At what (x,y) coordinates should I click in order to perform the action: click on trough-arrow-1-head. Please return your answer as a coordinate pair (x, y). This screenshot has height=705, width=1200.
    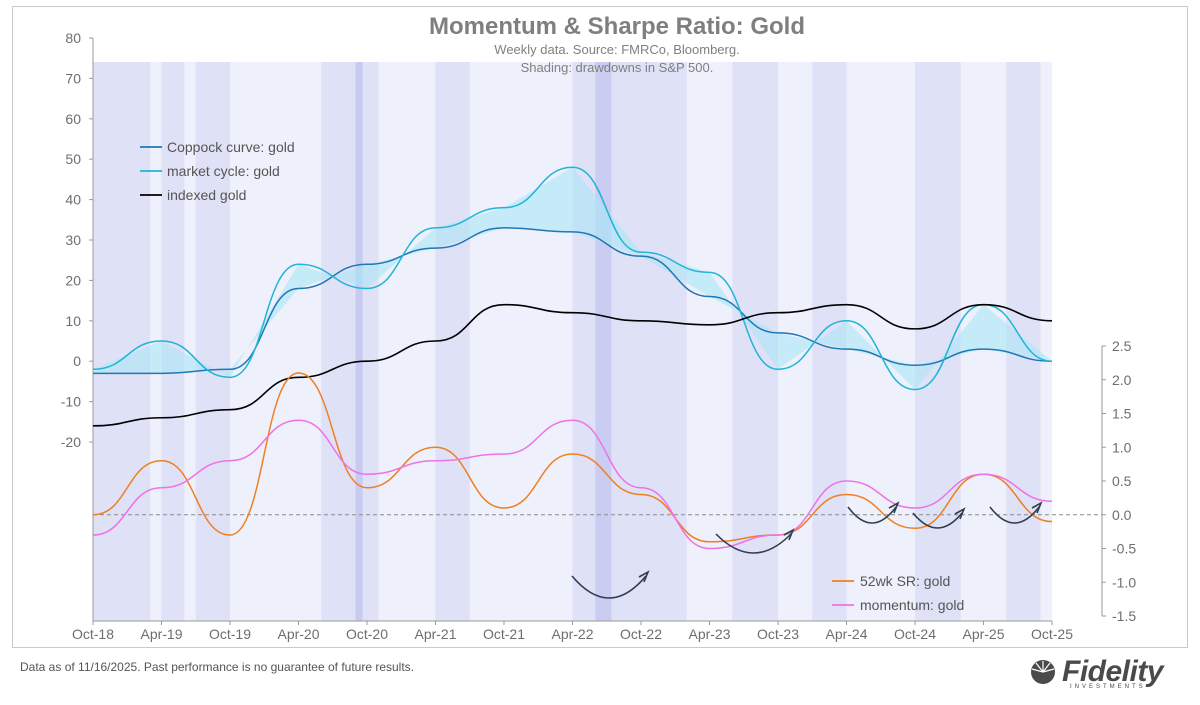
    Looking at the image, I should click on (644, 576).